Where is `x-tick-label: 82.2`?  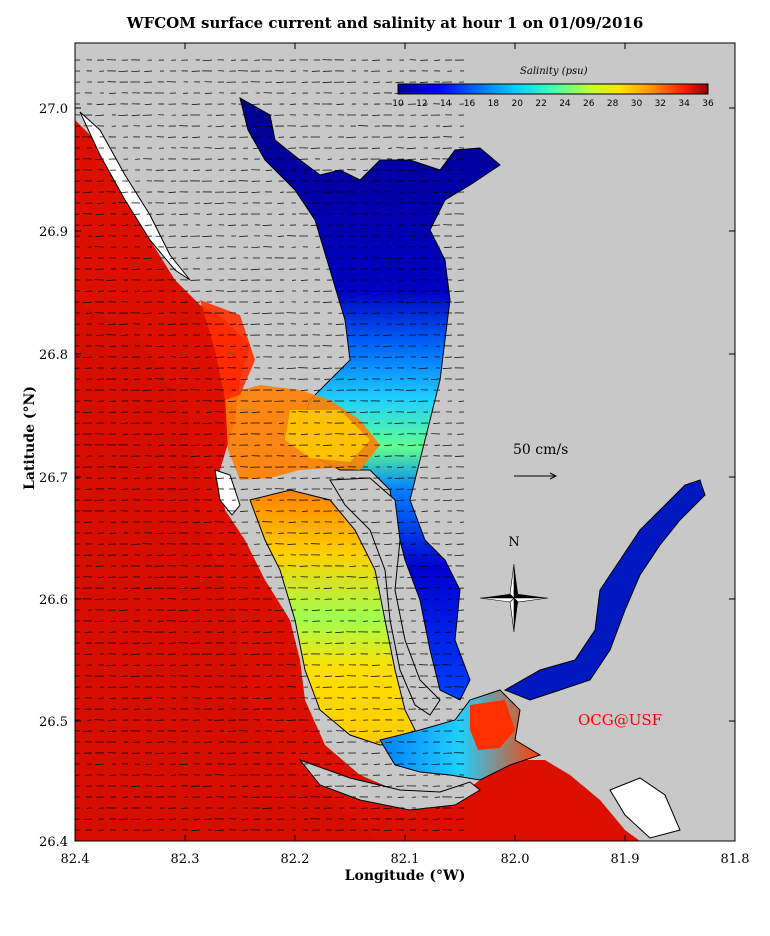
x-tick-label: 82.2 is located at coordinates (295, 859).